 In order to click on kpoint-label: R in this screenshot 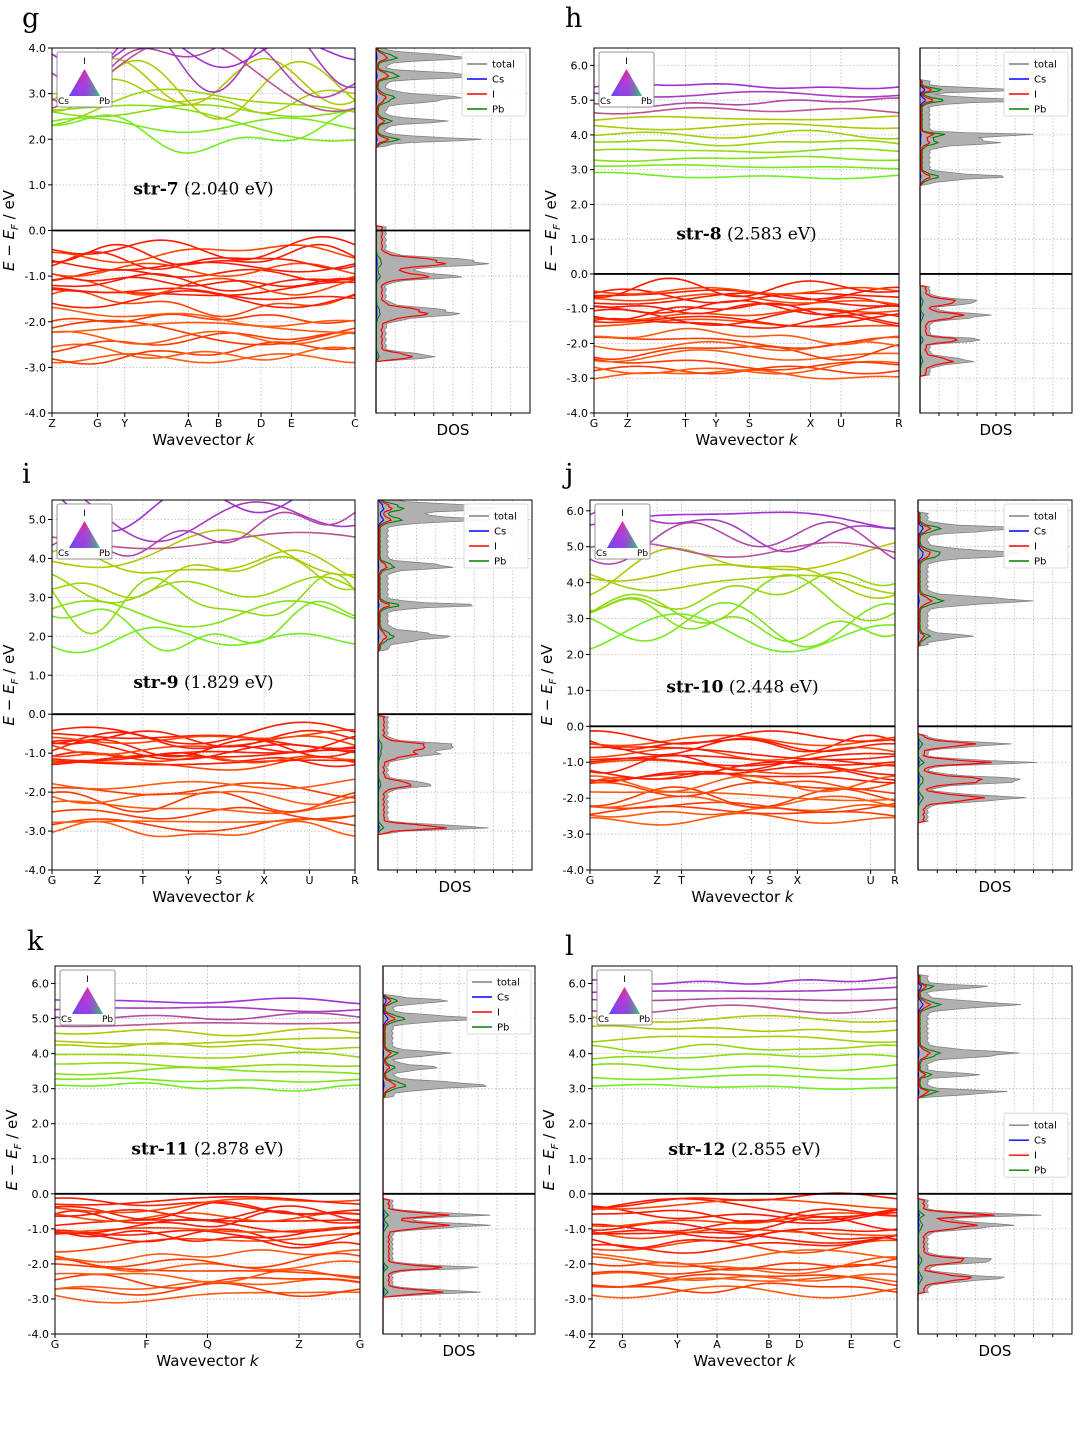, I will do `click(899, 423)`.